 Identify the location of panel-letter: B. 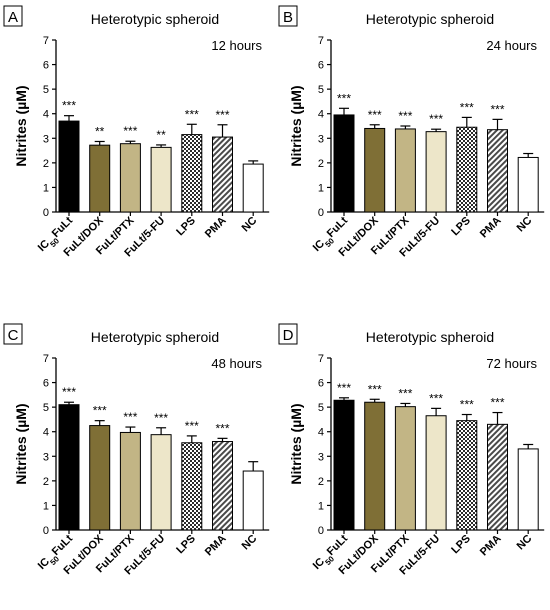
(288, 17).